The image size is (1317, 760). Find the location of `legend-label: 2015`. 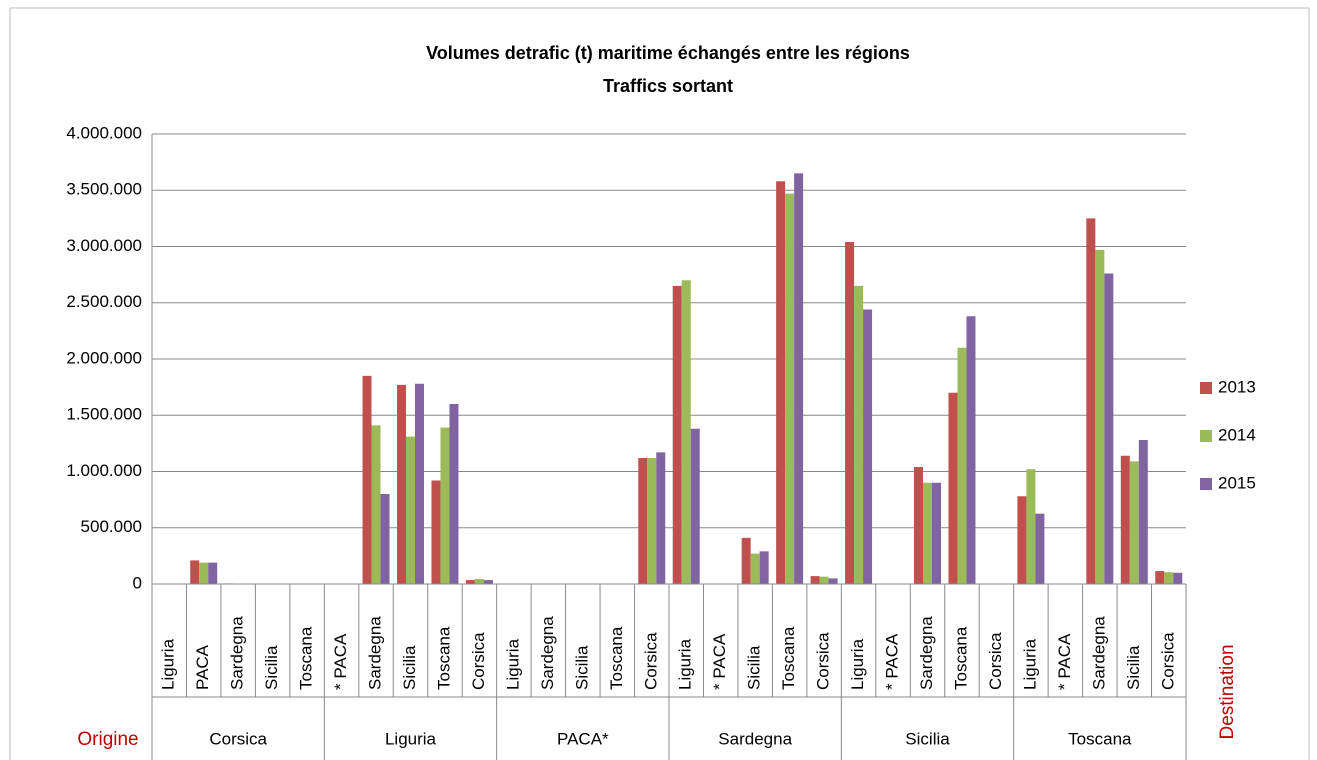

legend-label: 2015 is located at coordinates (1237, 482).